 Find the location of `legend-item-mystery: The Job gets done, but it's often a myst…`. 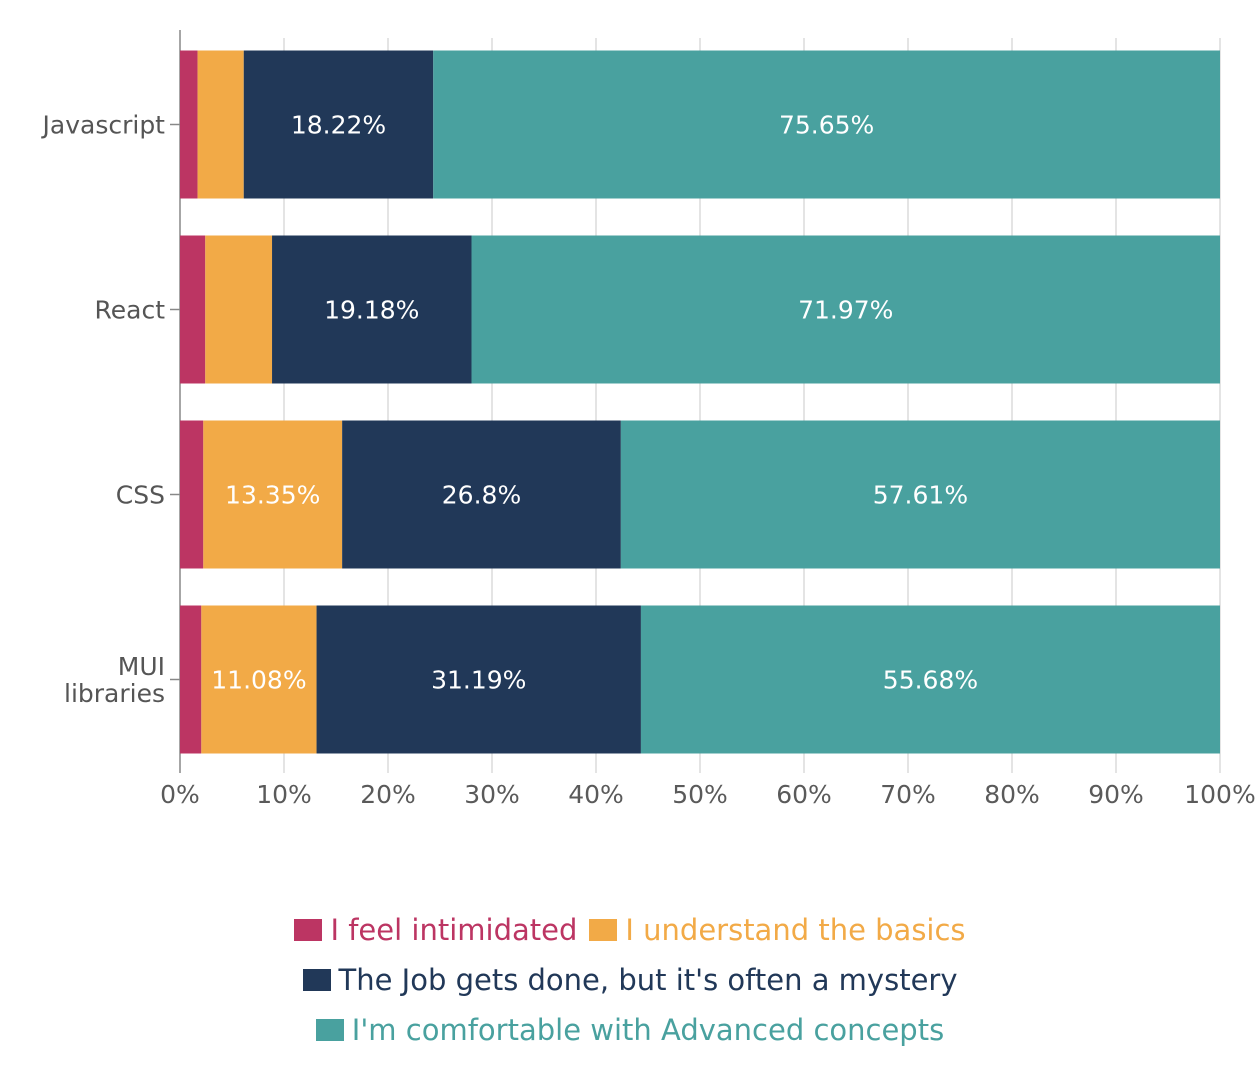

legend-item-mystery: The Job gets done, but it's often a myst… is located at coordinates (630, 980).